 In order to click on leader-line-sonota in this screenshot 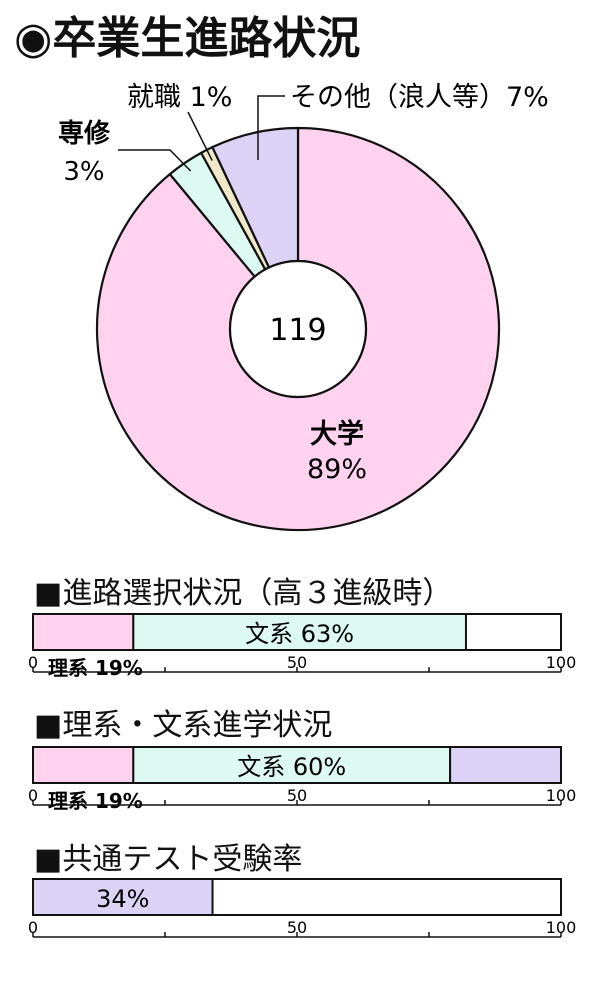, I will do `click(271, 127)`.